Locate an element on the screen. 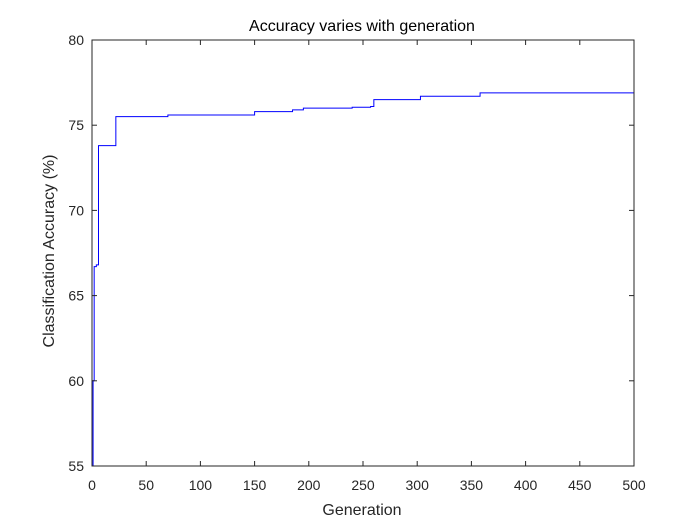 Image resolution: width=700 pixels, height=525 pixels. y-axis-title: Classification Accuracy (%) is located at coordinates (49, 251).